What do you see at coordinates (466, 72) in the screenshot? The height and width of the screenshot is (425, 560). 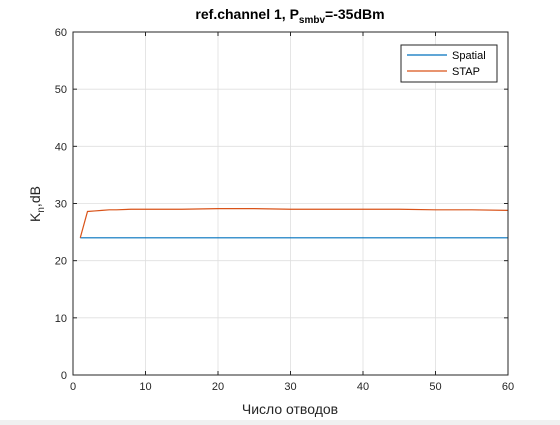 I see `legend-label-stap: STAP` at bounding box center [466, 72].